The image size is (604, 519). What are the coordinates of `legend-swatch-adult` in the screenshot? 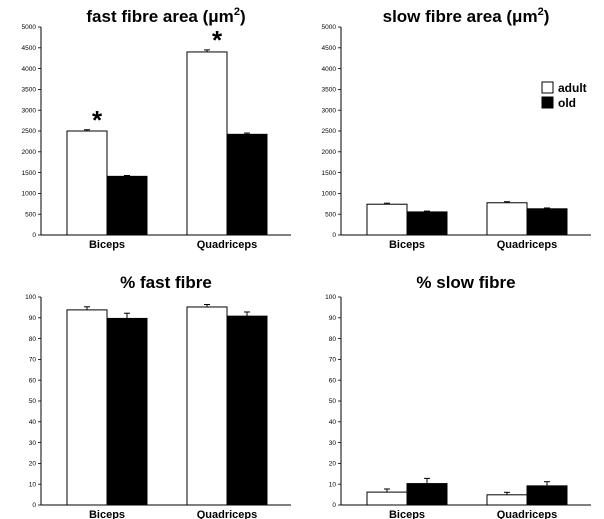 It's located at (547, 87).